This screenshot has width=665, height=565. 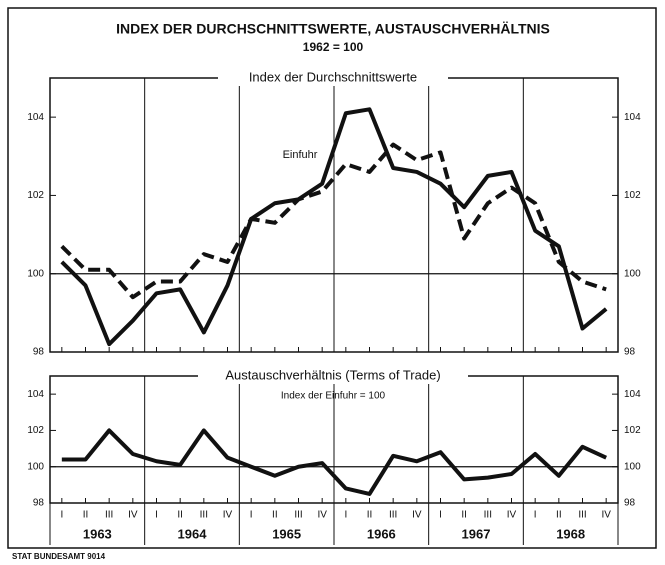 What do you see at coordinates (570, 533) in the screenshot?
I see `year-label: 1968` at bounding box center [570, 533].